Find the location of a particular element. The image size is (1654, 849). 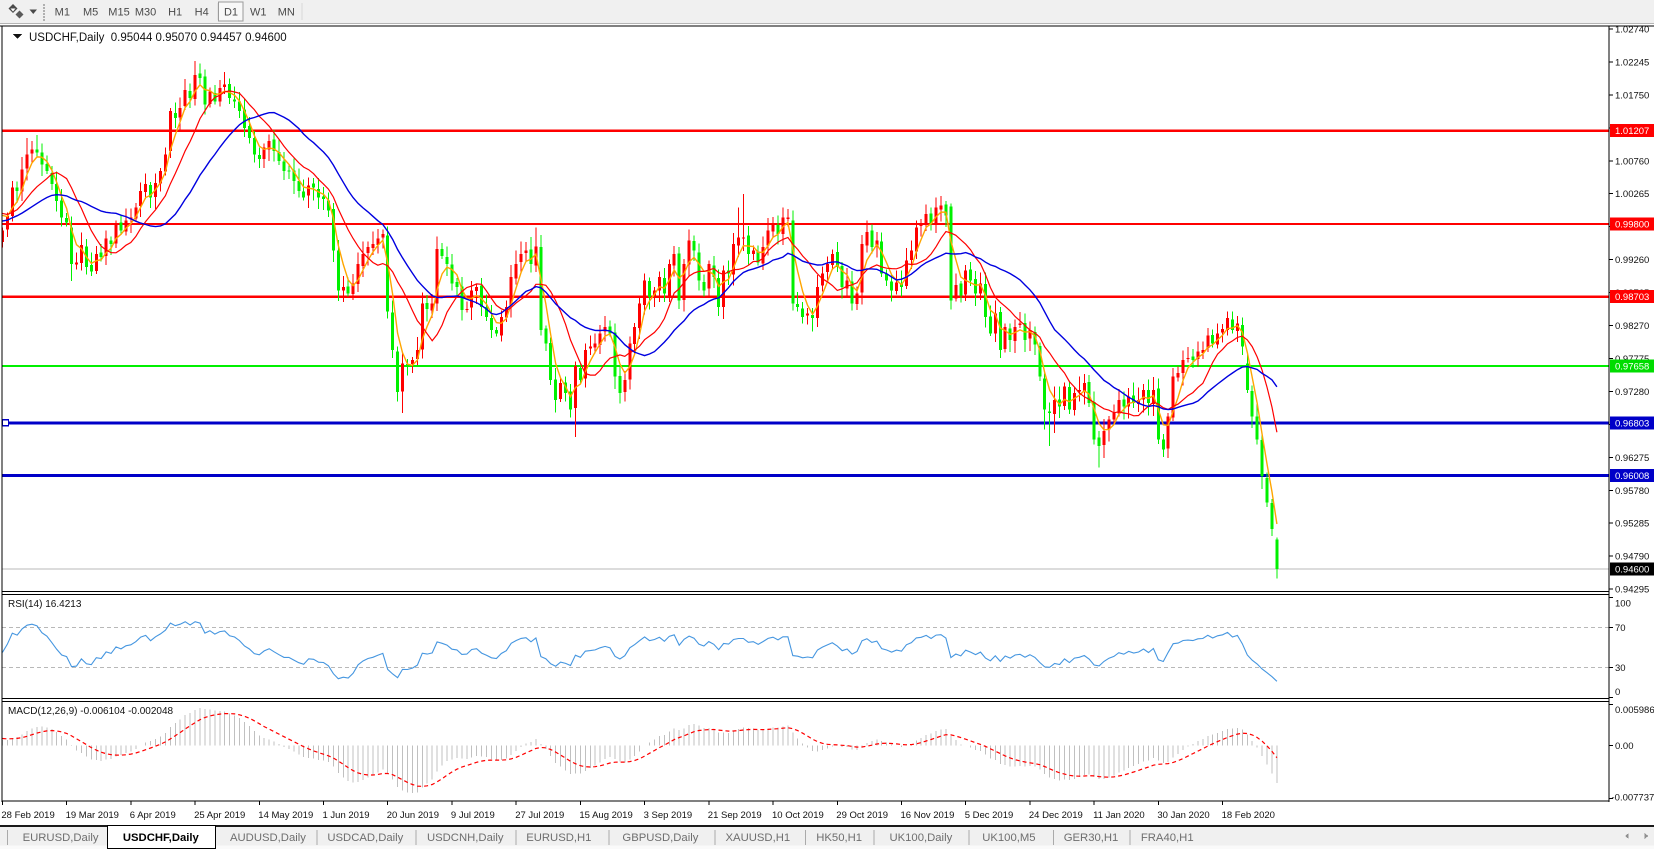

svg-text: 18 Feb 2020 is located at coordinates (1248, 815).